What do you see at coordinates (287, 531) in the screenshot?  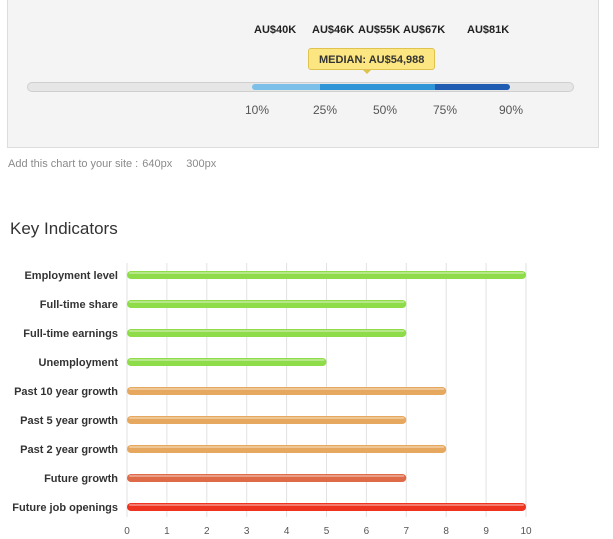 I see `x-tick-label: 4` at bounding box center [287, 531].